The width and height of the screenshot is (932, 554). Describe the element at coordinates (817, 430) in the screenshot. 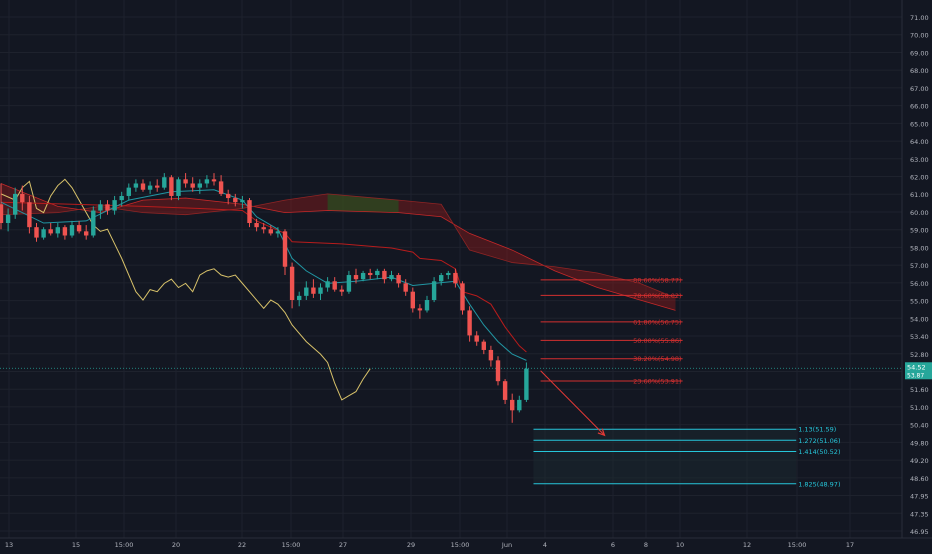

I see `fib-extension-label: 1.13(51.59)` at that location.